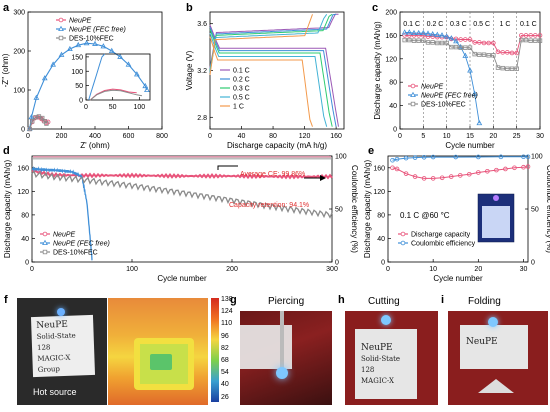 This screenshot has height=412, width=550. What do you see at coordinates (400, 136) in the screenshot?
I see `c-x-tick-label: 0` at bounding box center [400, 136].